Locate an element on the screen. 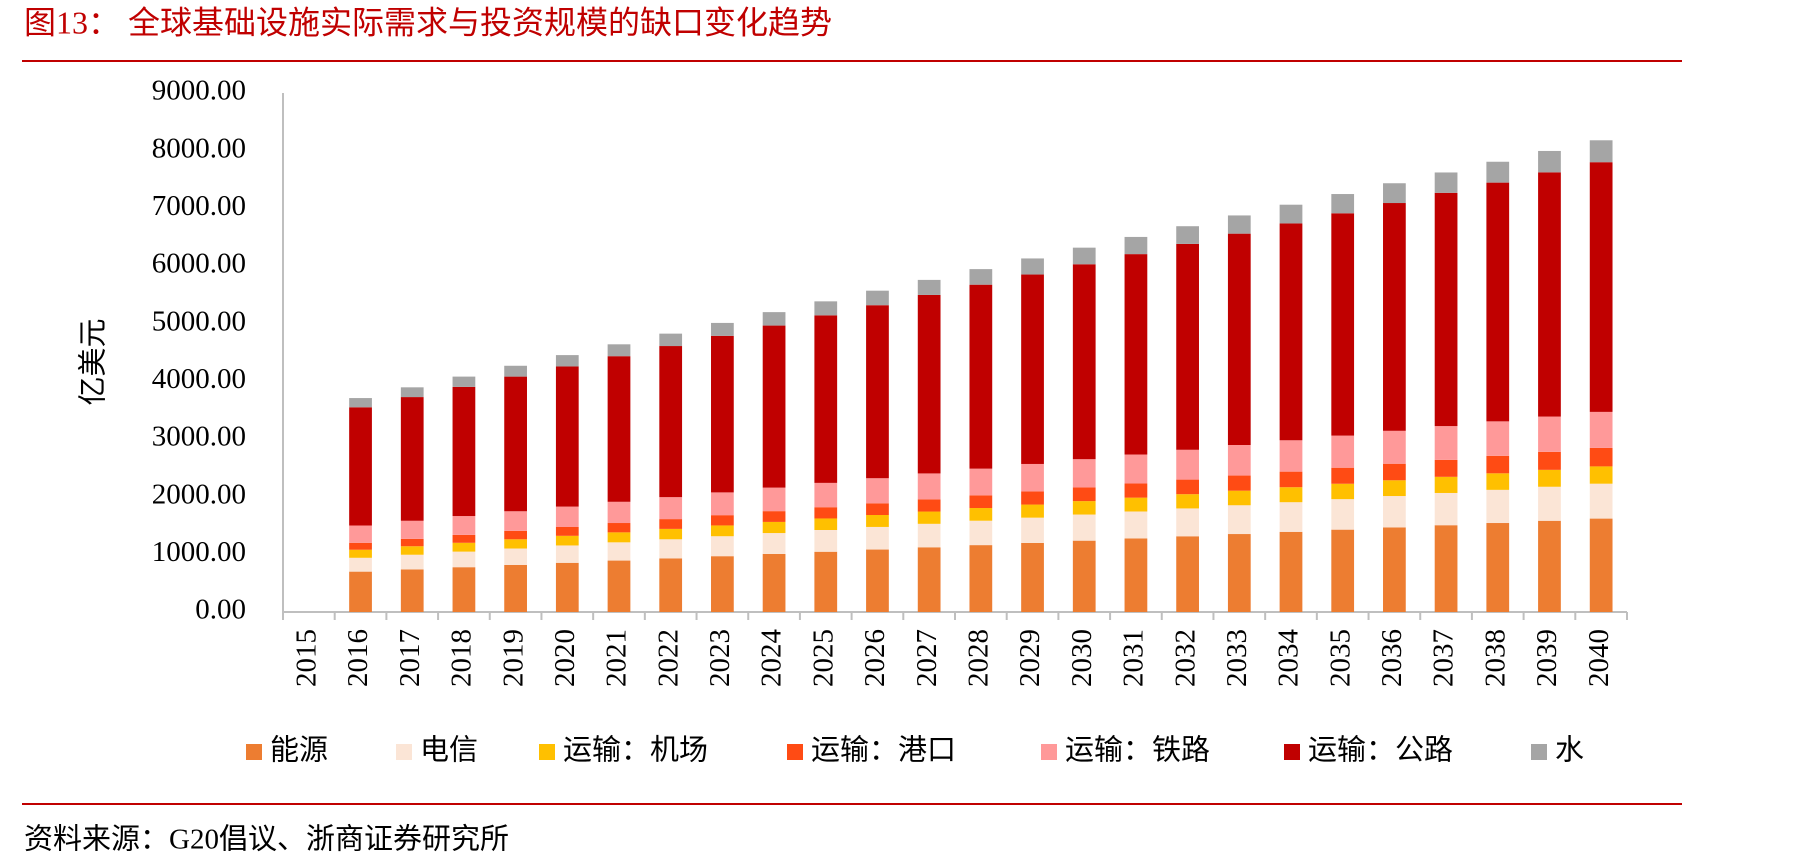 The image size is (1798, 868). x-tick-label: 2038 is located at coordinates (1495, 658).